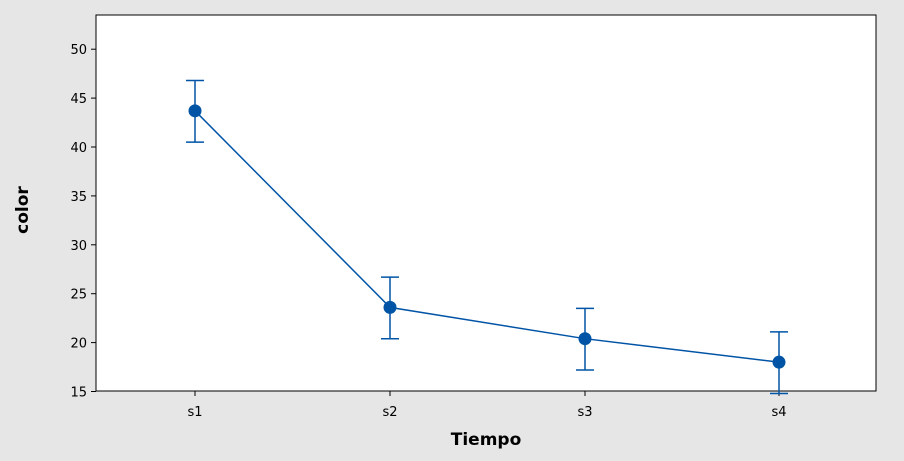  Describe the element at coordinates (78, 148) in the screenshot. I see `y-tick-label: 40` at that location.